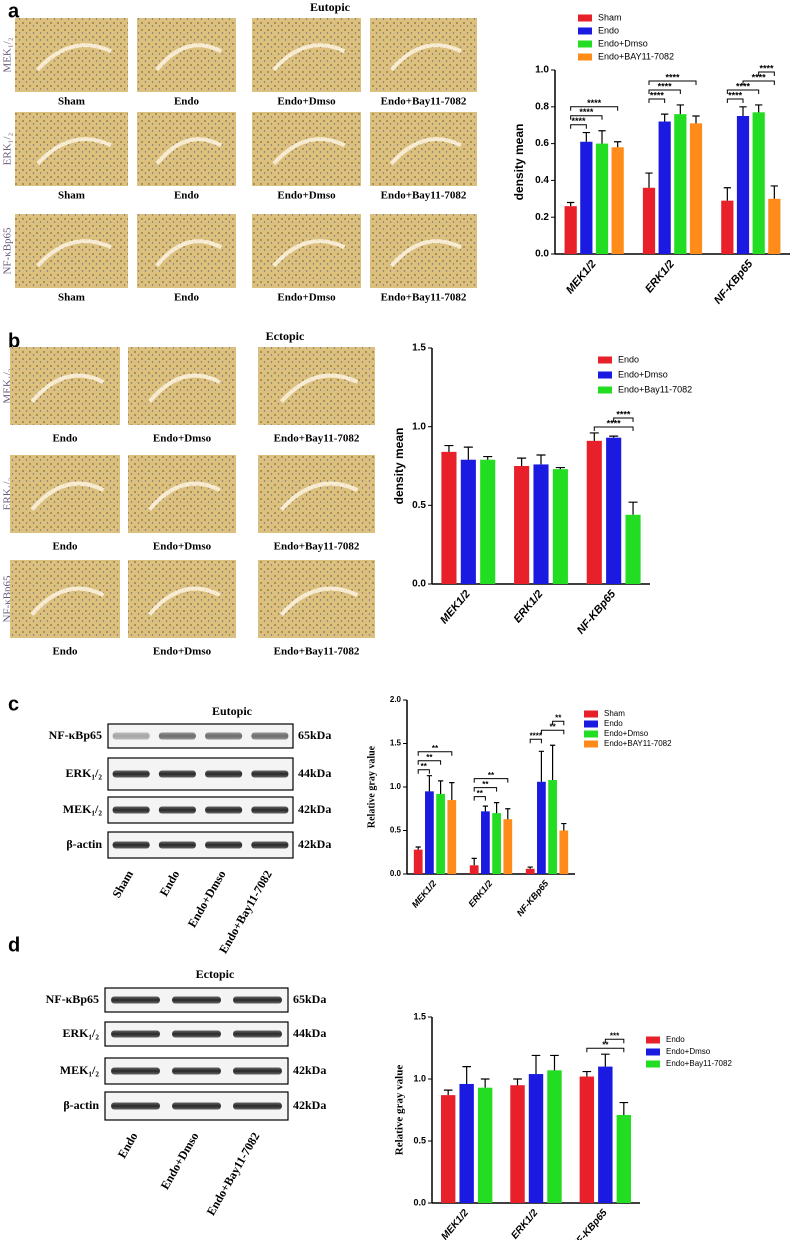  I want to click on lane-label: Sham, so click(122, 884).